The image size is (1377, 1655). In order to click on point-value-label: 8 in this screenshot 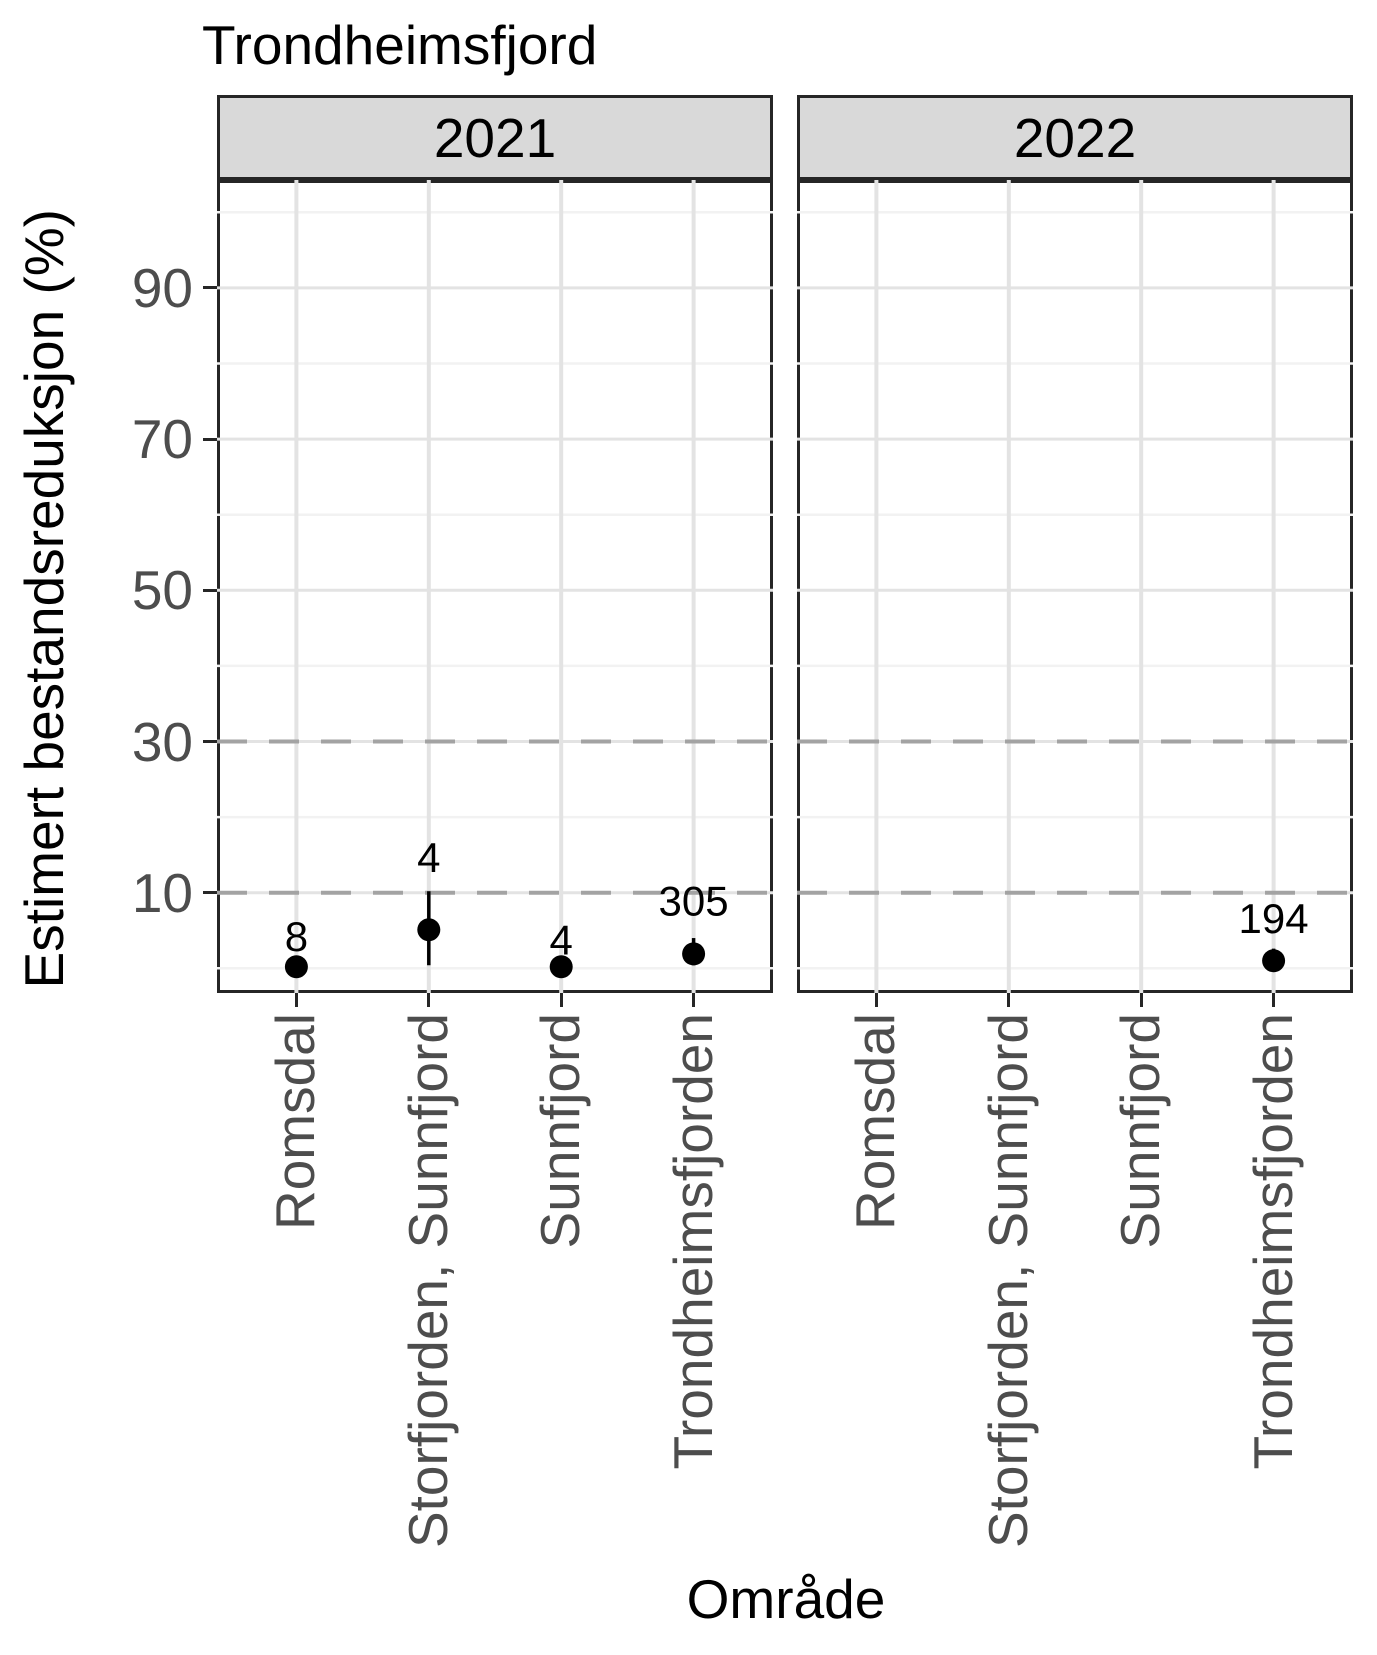, I will do `click(296, 936)`.